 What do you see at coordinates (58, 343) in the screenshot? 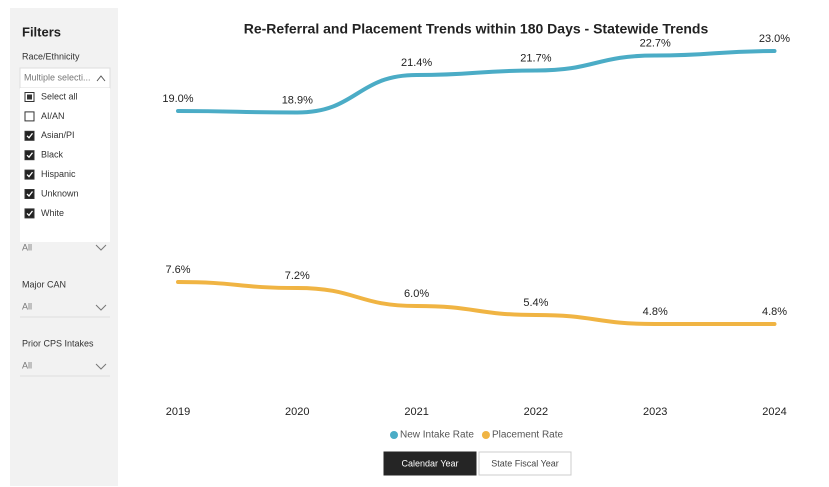
I see `filter-label: Prior CPS Intakes` at bounding box center [58, 343].